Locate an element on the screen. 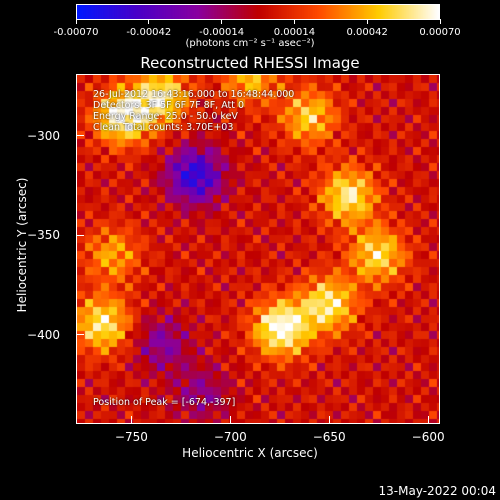  x-axis-label: Heliocentric X (arcsec) is located at coordinates (250, 453).